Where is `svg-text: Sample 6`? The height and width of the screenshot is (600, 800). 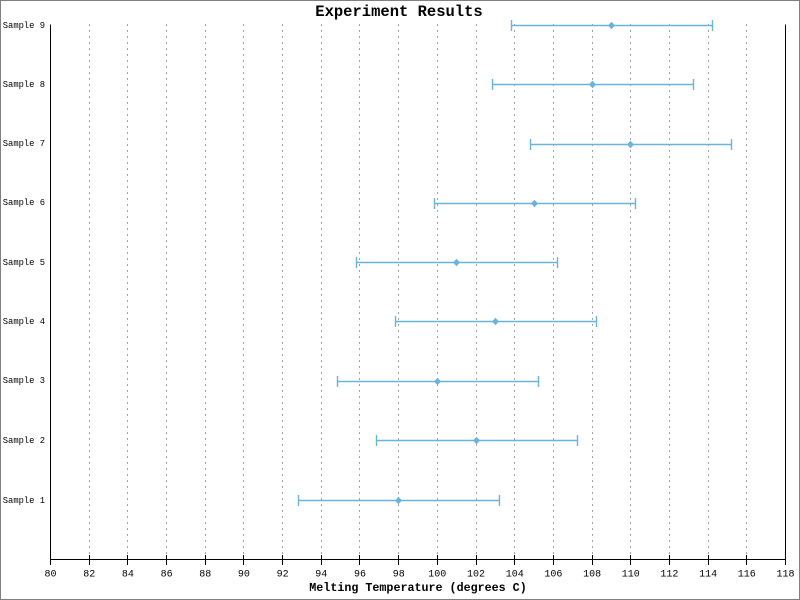 svg-text: Sample 6 is located at coordinates (24, 203).